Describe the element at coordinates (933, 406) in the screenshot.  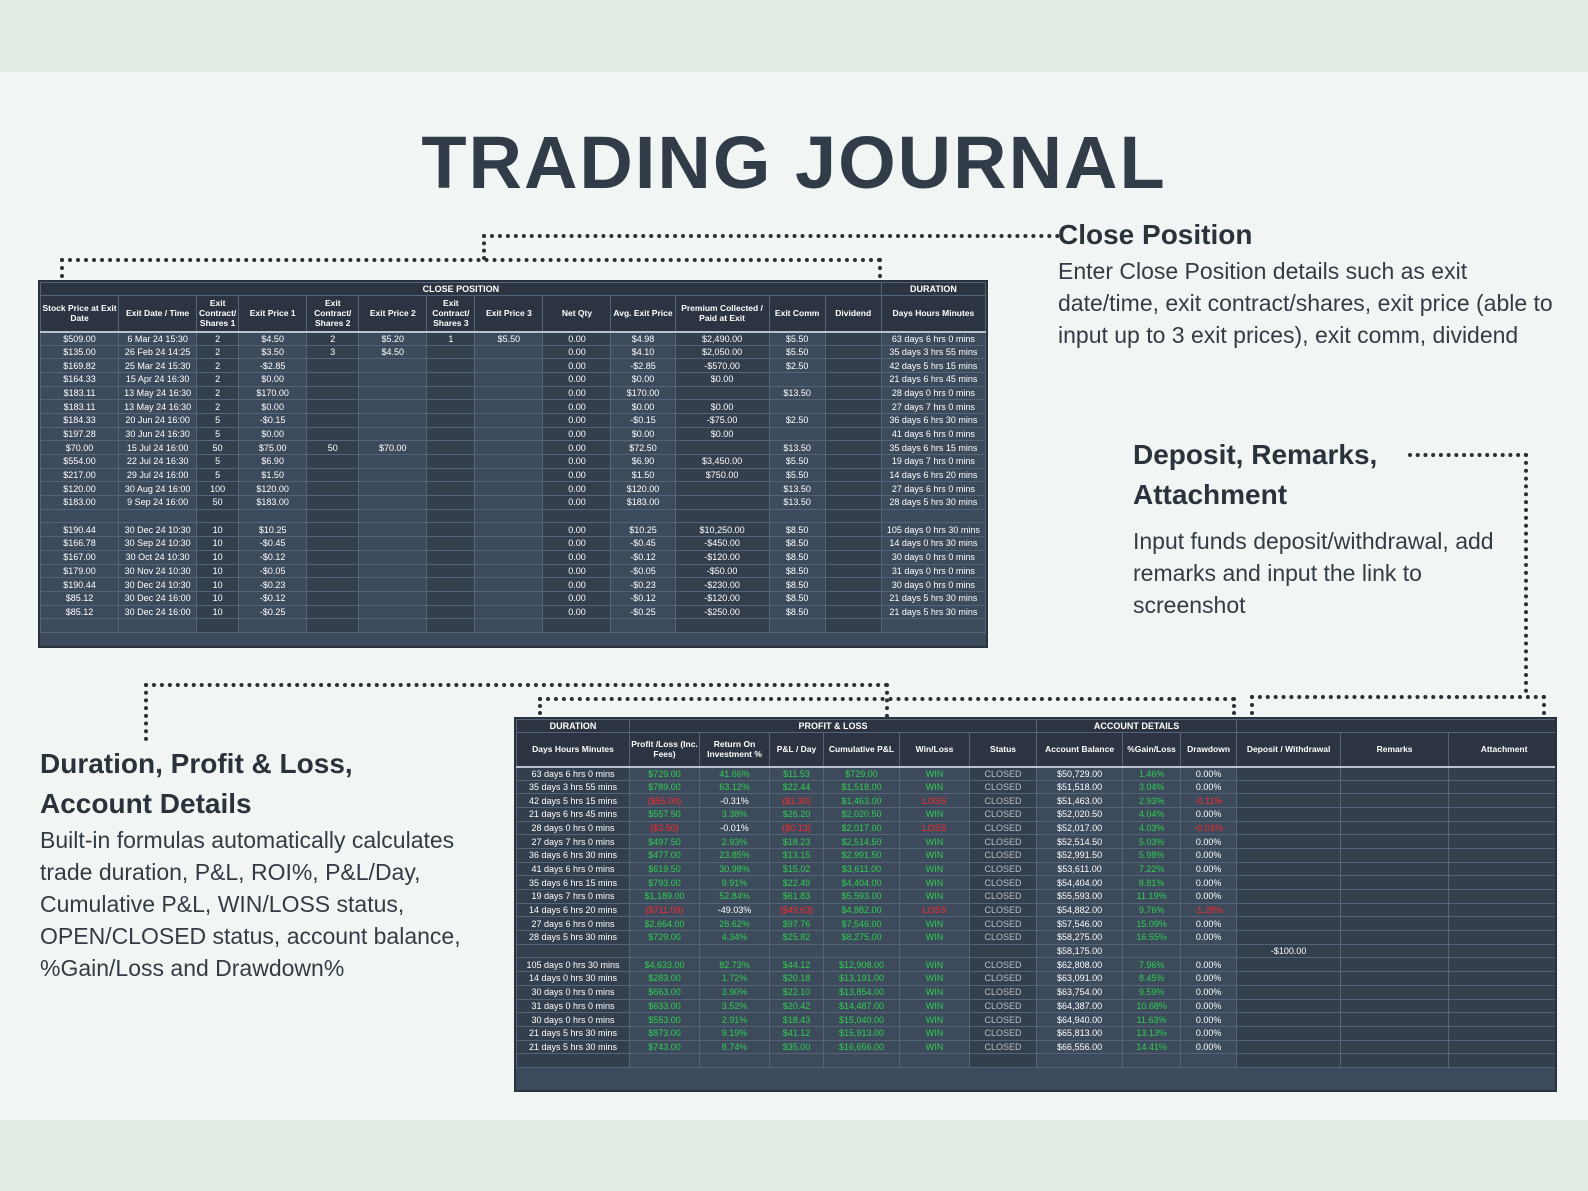
I see `table-cell-days-hours-minutes: 27 days 7 hrs 0 mins` at that location.